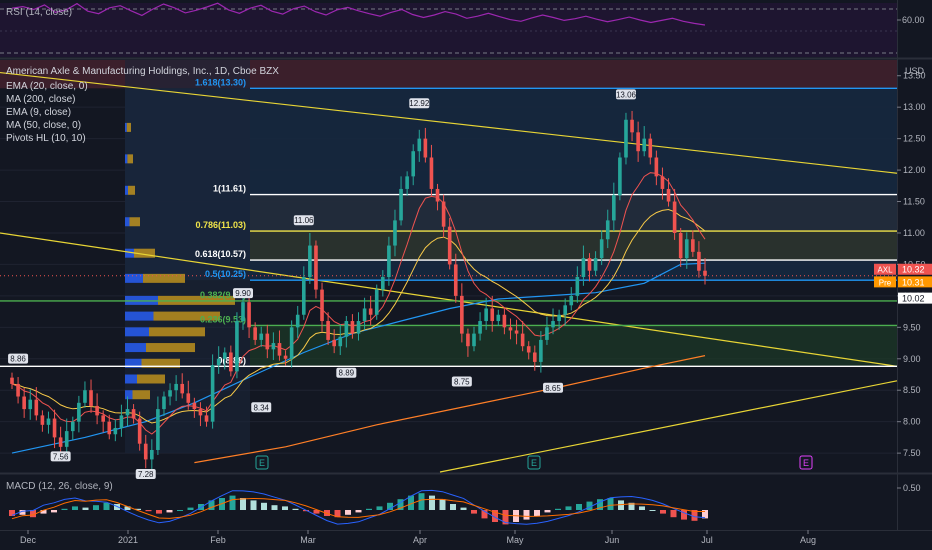 The height and width of the screenshot is (550, 932). What do you see at coordinates (913, 270) in the screenshot?
I see `price-tag-value: 10.32` at bounding box center [913, 270].